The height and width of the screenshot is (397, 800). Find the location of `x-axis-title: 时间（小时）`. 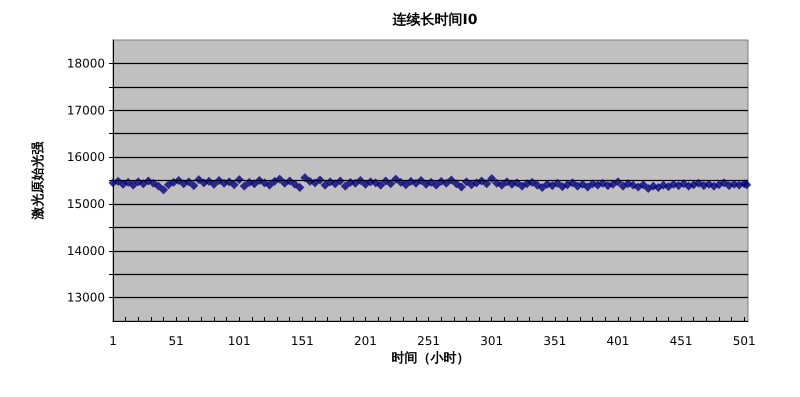

x-axis-title: 时间（小时） is located at coordinates (431, 358).